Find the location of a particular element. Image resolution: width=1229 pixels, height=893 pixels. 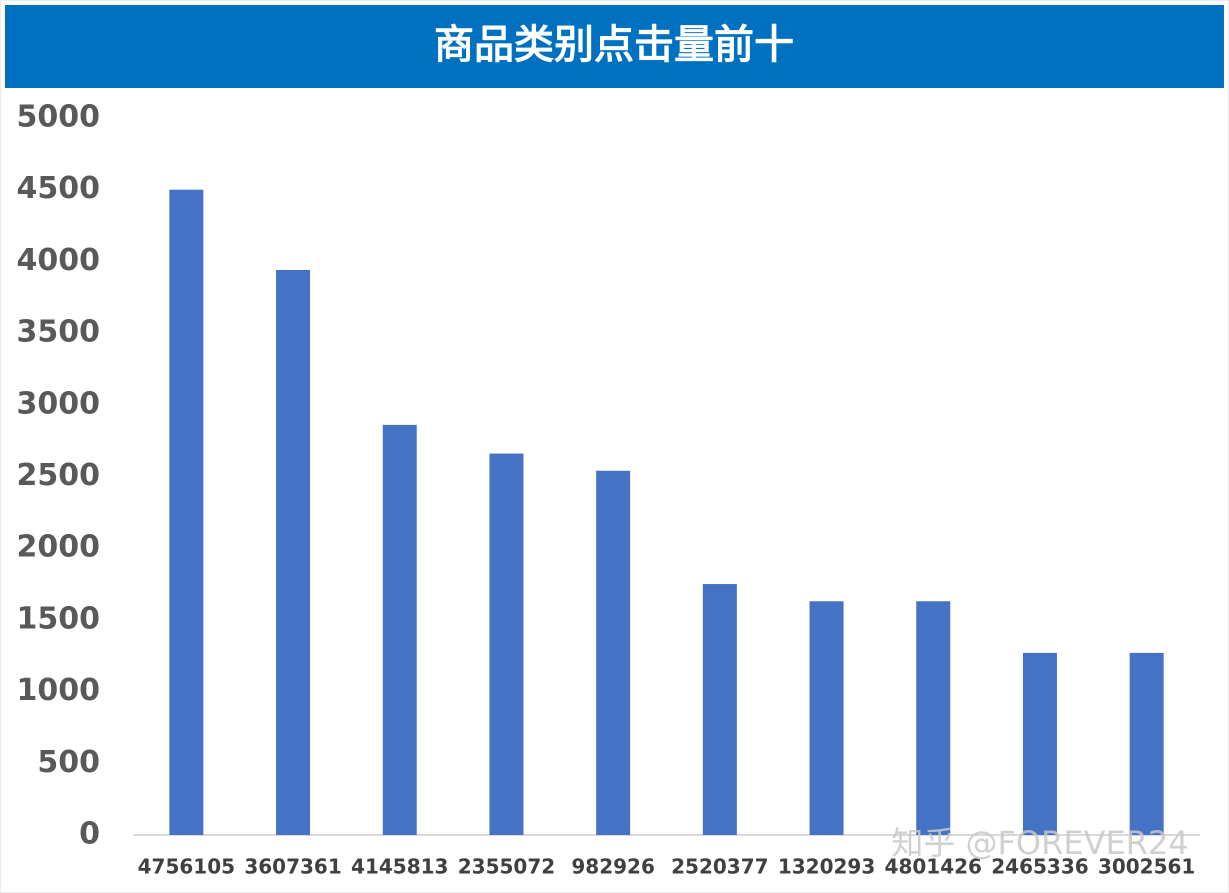

y-tick-label: 2000 is located at coordinates (59, 547).